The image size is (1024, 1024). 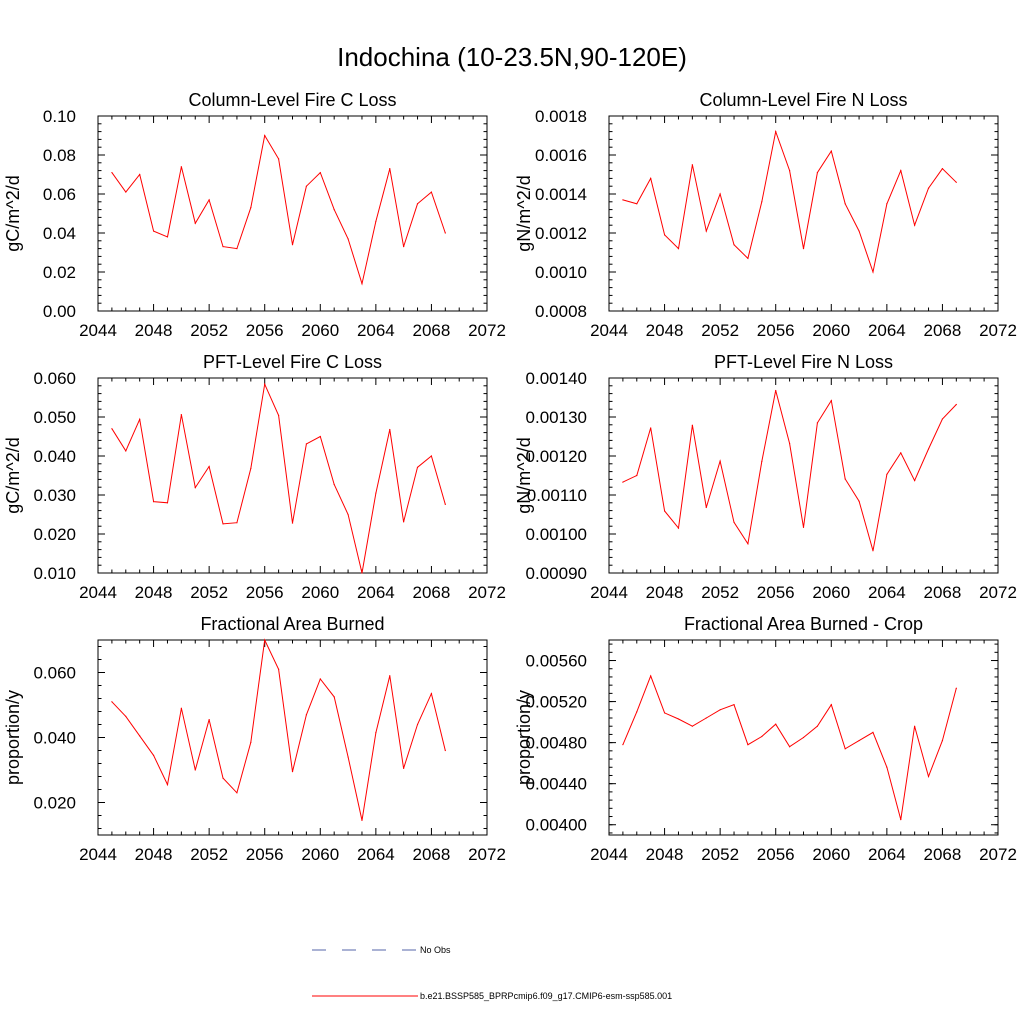 I want to click on y-tick-label: 0.040, so click(x=54, y=738).